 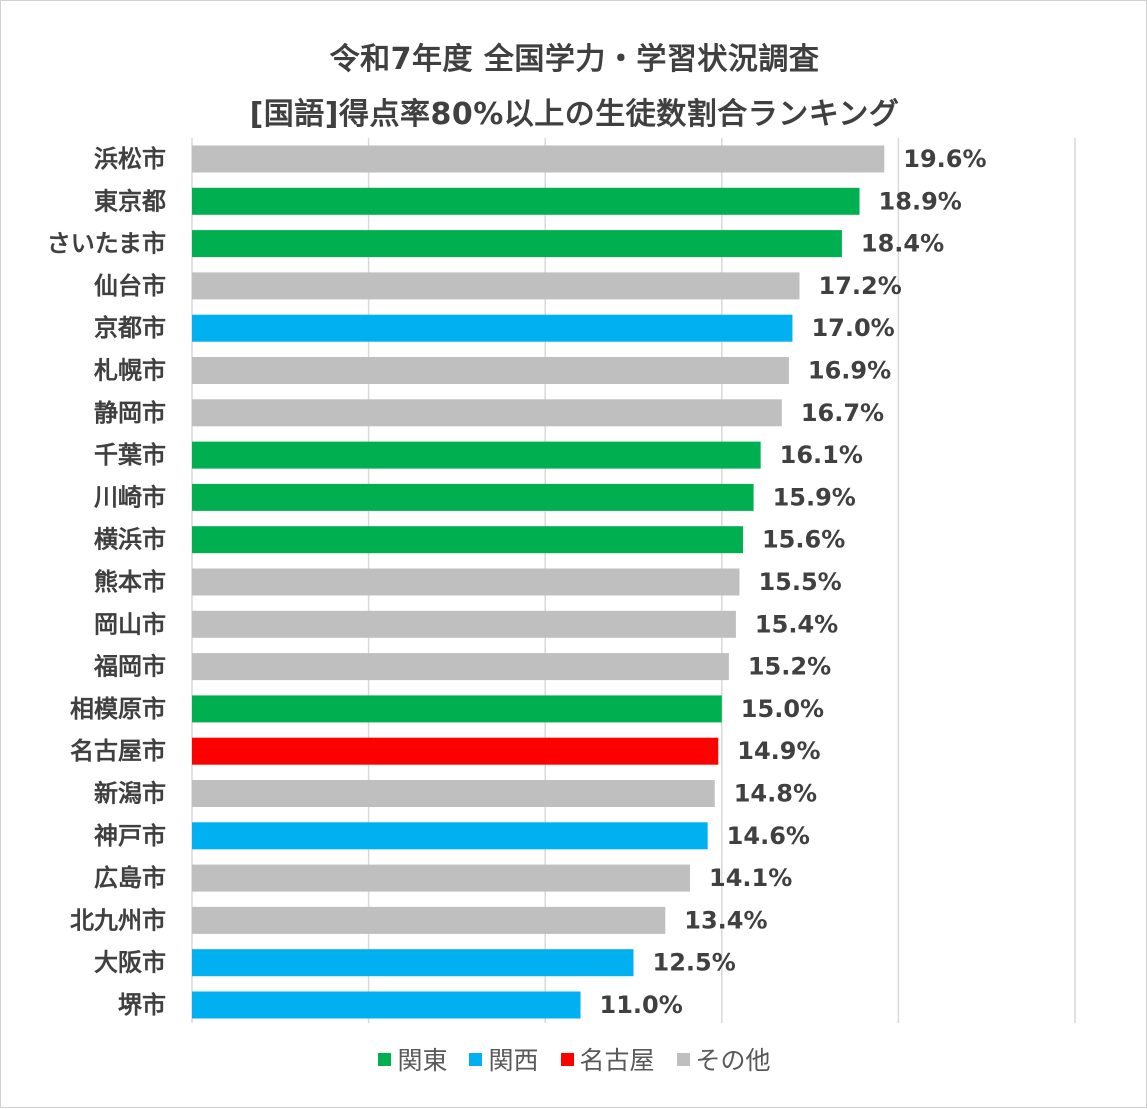 I want to click on data-label: 12.5%, so click(x=694, y=963).